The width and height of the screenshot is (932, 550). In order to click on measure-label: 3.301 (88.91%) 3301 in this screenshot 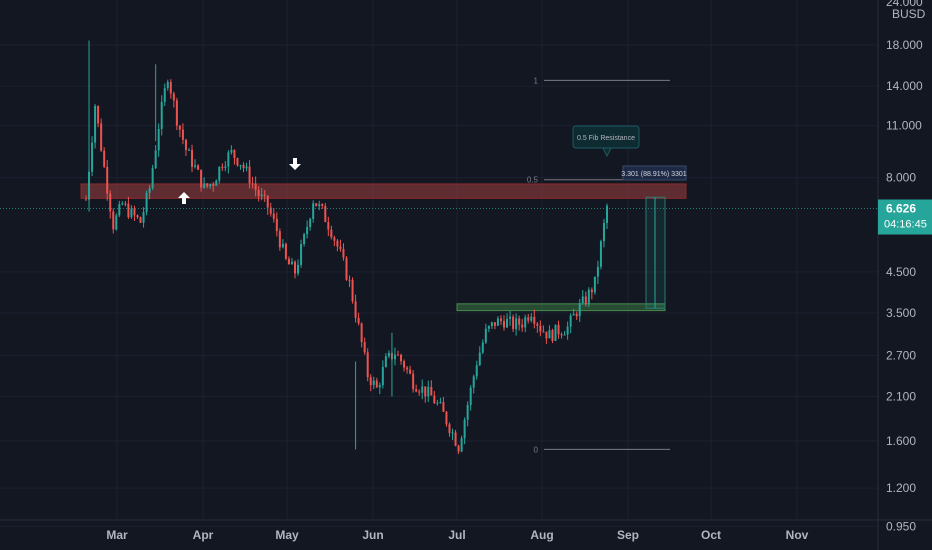, I will do `click(653, 174)`.